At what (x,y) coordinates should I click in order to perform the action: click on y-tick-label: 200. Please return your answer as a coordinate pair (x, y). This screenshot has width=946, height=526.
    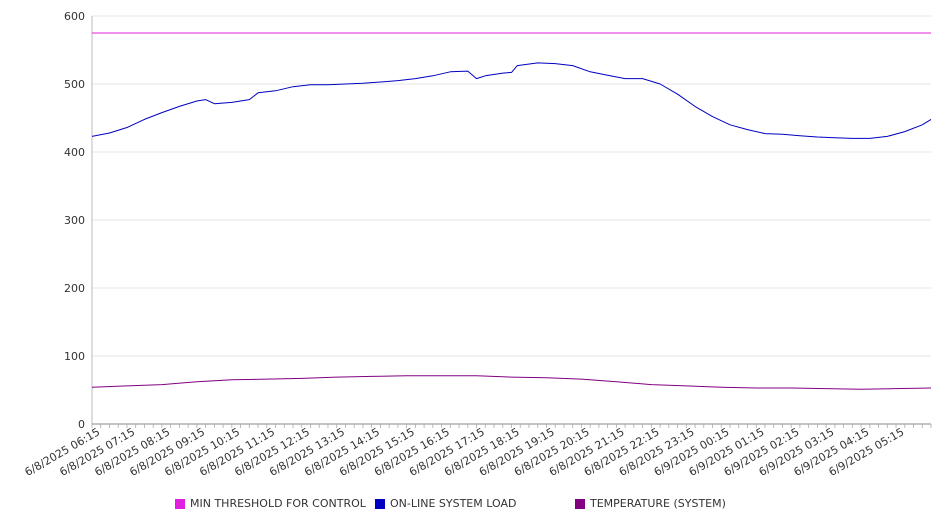
    Looking at the image, I should click on (74, 288).